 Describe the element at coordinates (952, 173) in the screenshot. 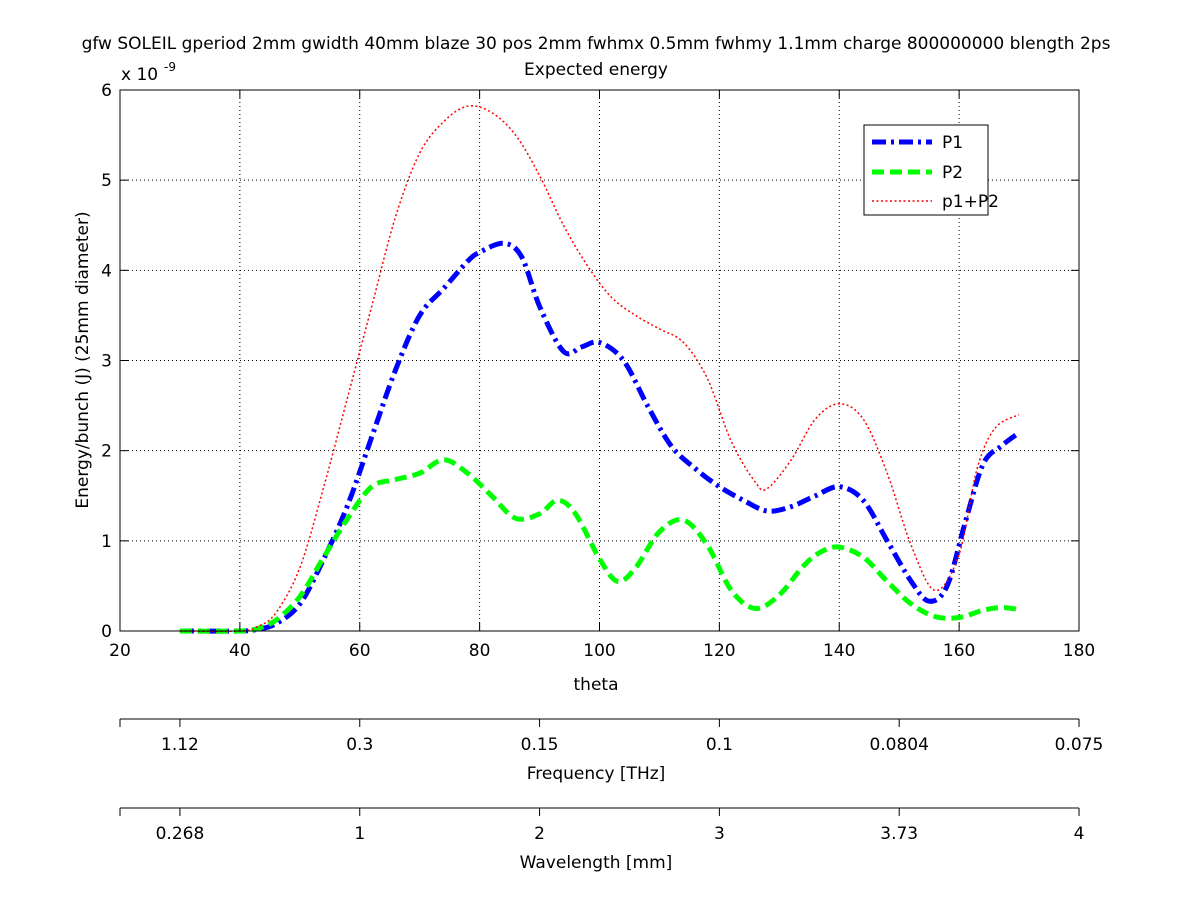

I see `legend-label-p2: P2` at that location.